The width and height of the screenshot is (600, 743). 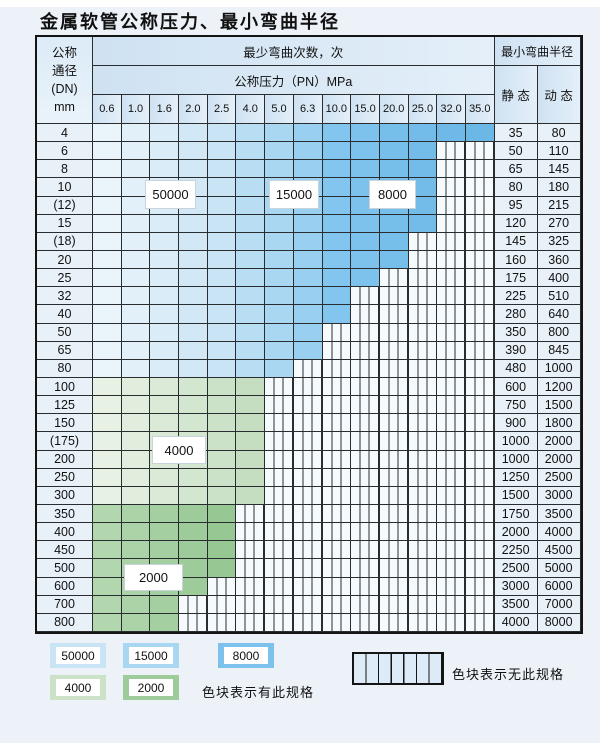 I want to click on legend-swatch-label: 4000, so click(x=78, y=687).